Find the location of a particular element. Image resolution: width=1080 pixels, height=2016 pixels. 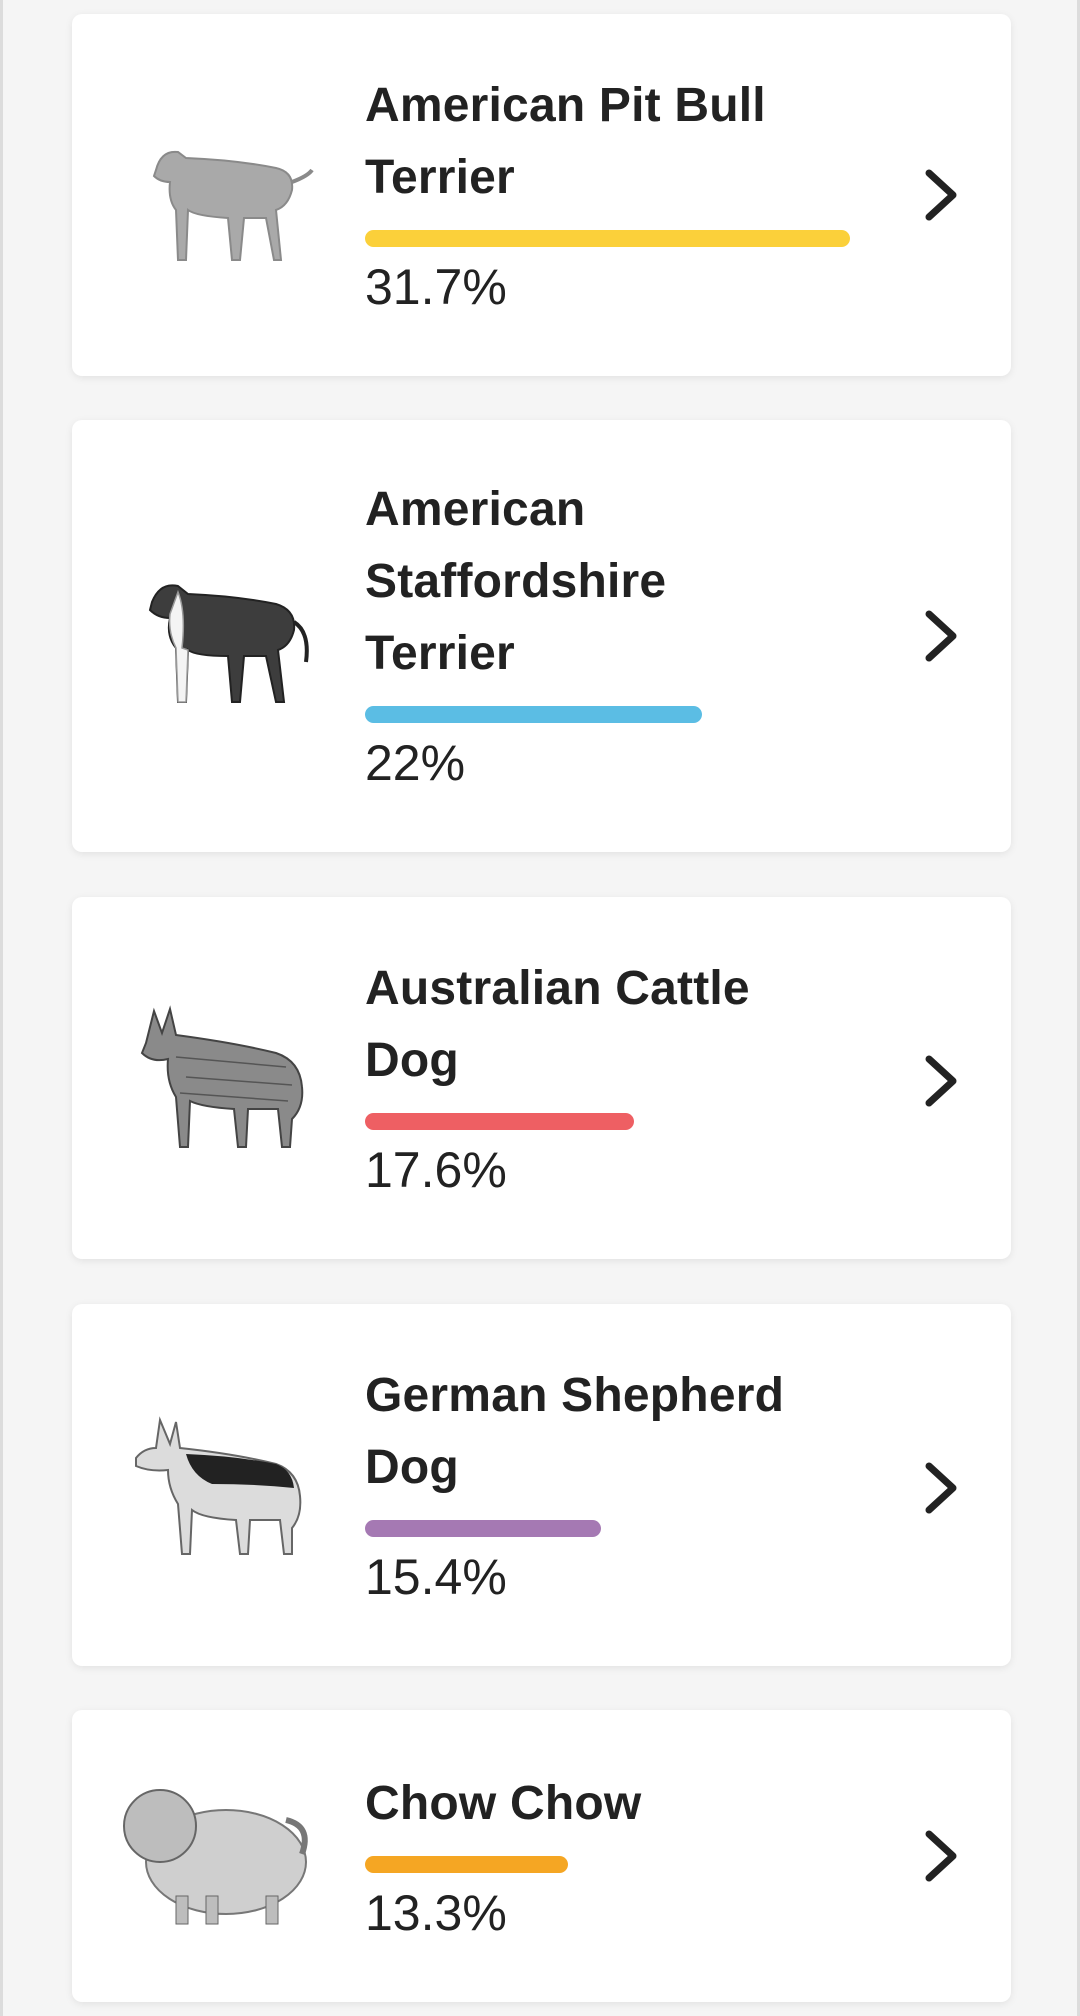

pit-bull-dog-icon is located at coordinates (216, 195).